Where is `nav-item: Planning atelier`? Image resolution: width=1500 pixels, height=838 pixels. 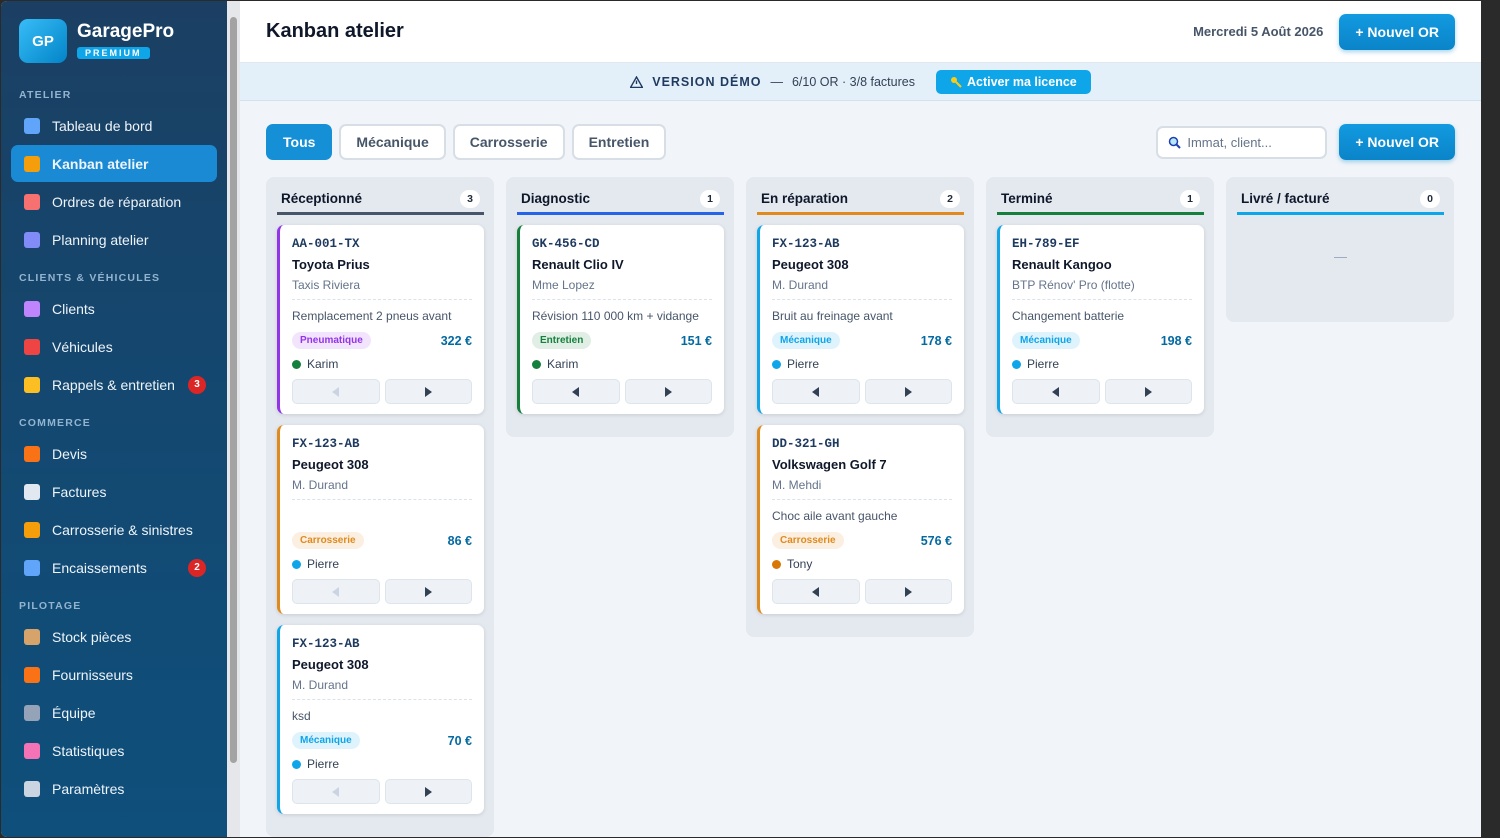 nav-item: Planning atelier is located at coordinates (114, 239).